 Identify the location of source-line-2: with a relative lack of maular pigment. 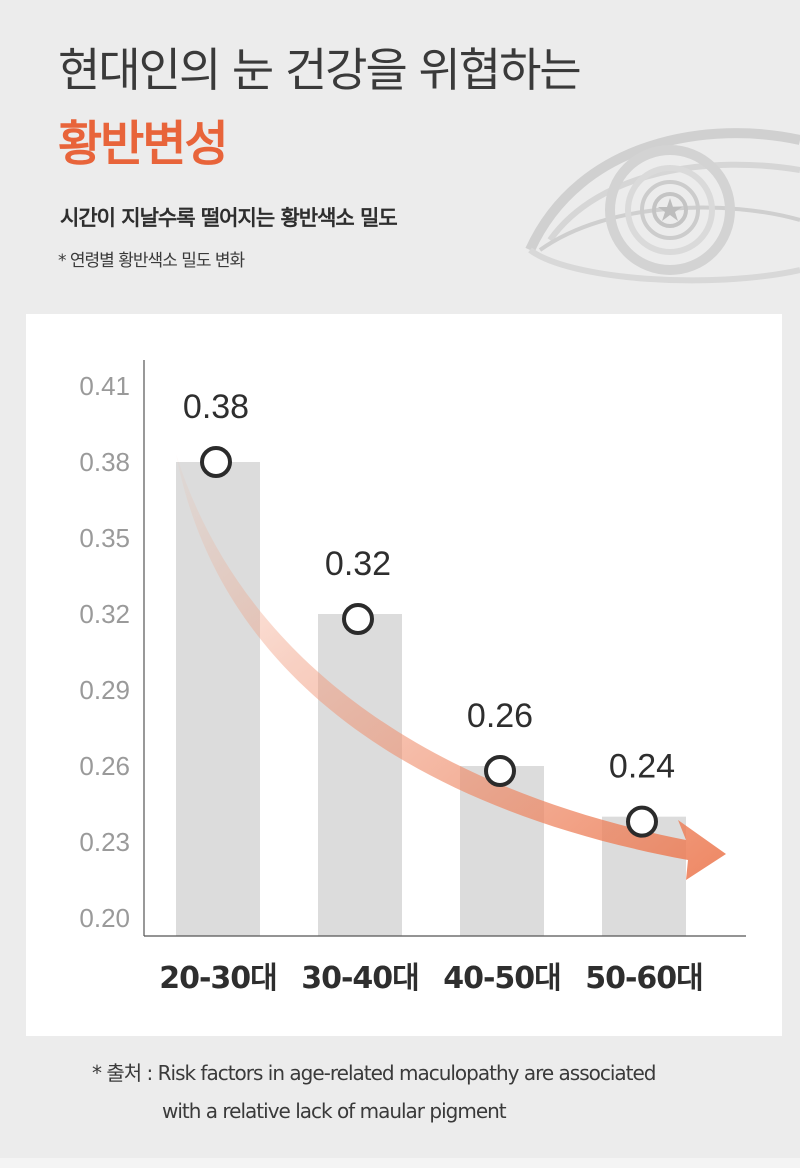
(334, 1111).